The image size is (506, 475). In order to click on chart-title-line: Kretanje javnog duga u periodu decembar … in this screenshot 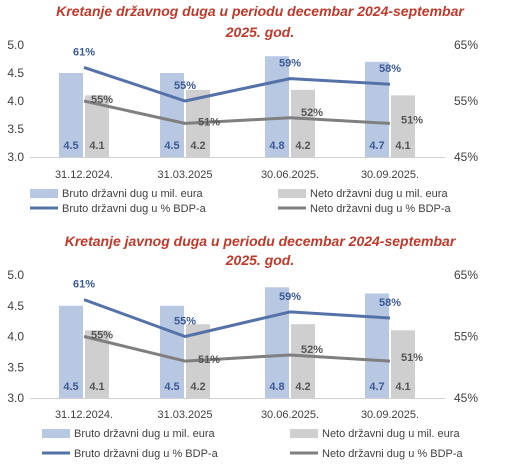, I will do `click(261, 241)`.